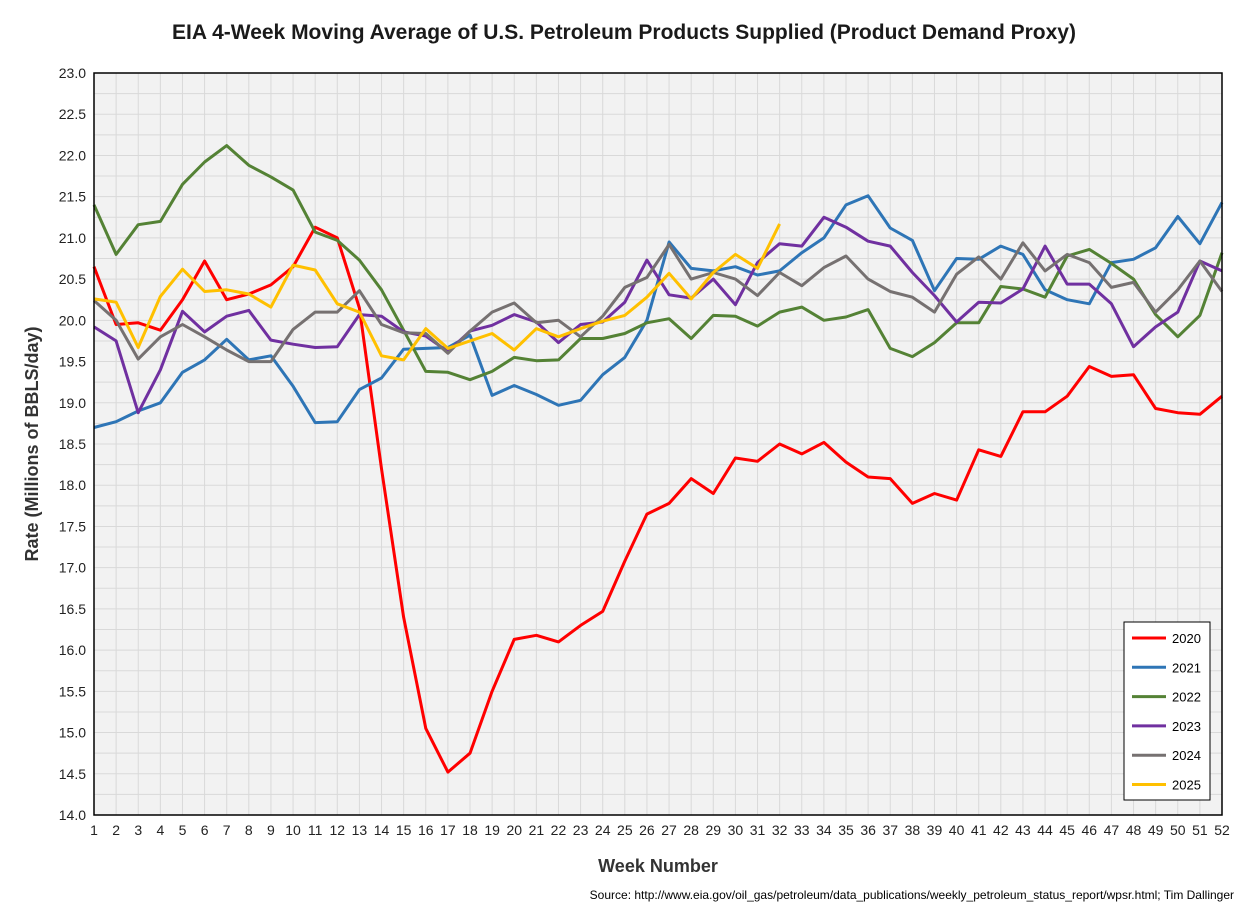  What do you see at coordinates (448, 830) in the screenshot?
I see `x-tick-label: 17` at bounding box center [448, 830].